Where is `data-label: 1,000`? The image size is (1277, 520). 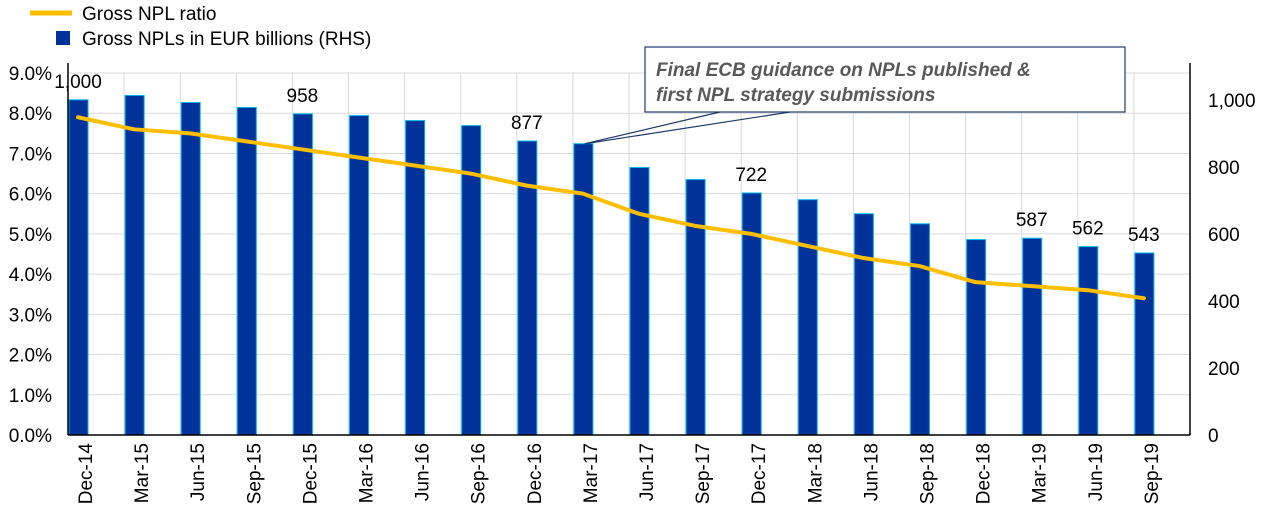 data-label: 1,000 is located at coordinates (78, 82).